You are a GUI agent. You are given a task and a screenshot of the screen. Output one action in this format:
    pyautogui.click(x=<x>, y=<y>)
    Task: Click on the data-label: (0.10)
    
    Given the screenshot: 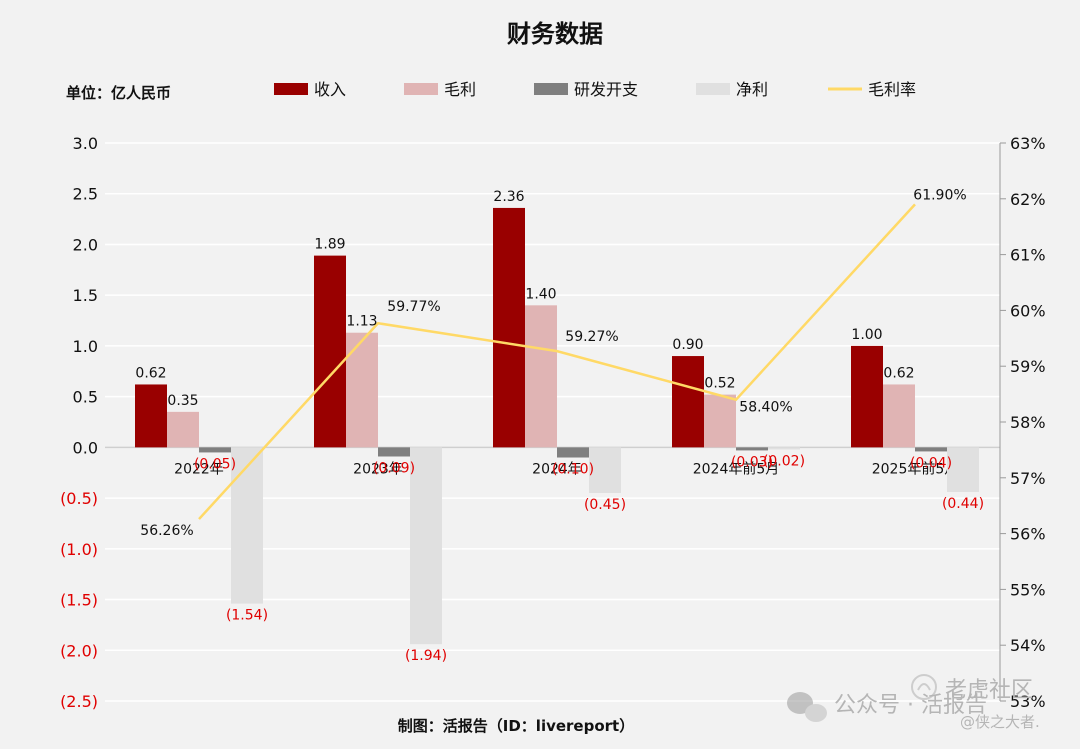 What is the action you would take?
    pyautogui.click(x=573, y=470)
    